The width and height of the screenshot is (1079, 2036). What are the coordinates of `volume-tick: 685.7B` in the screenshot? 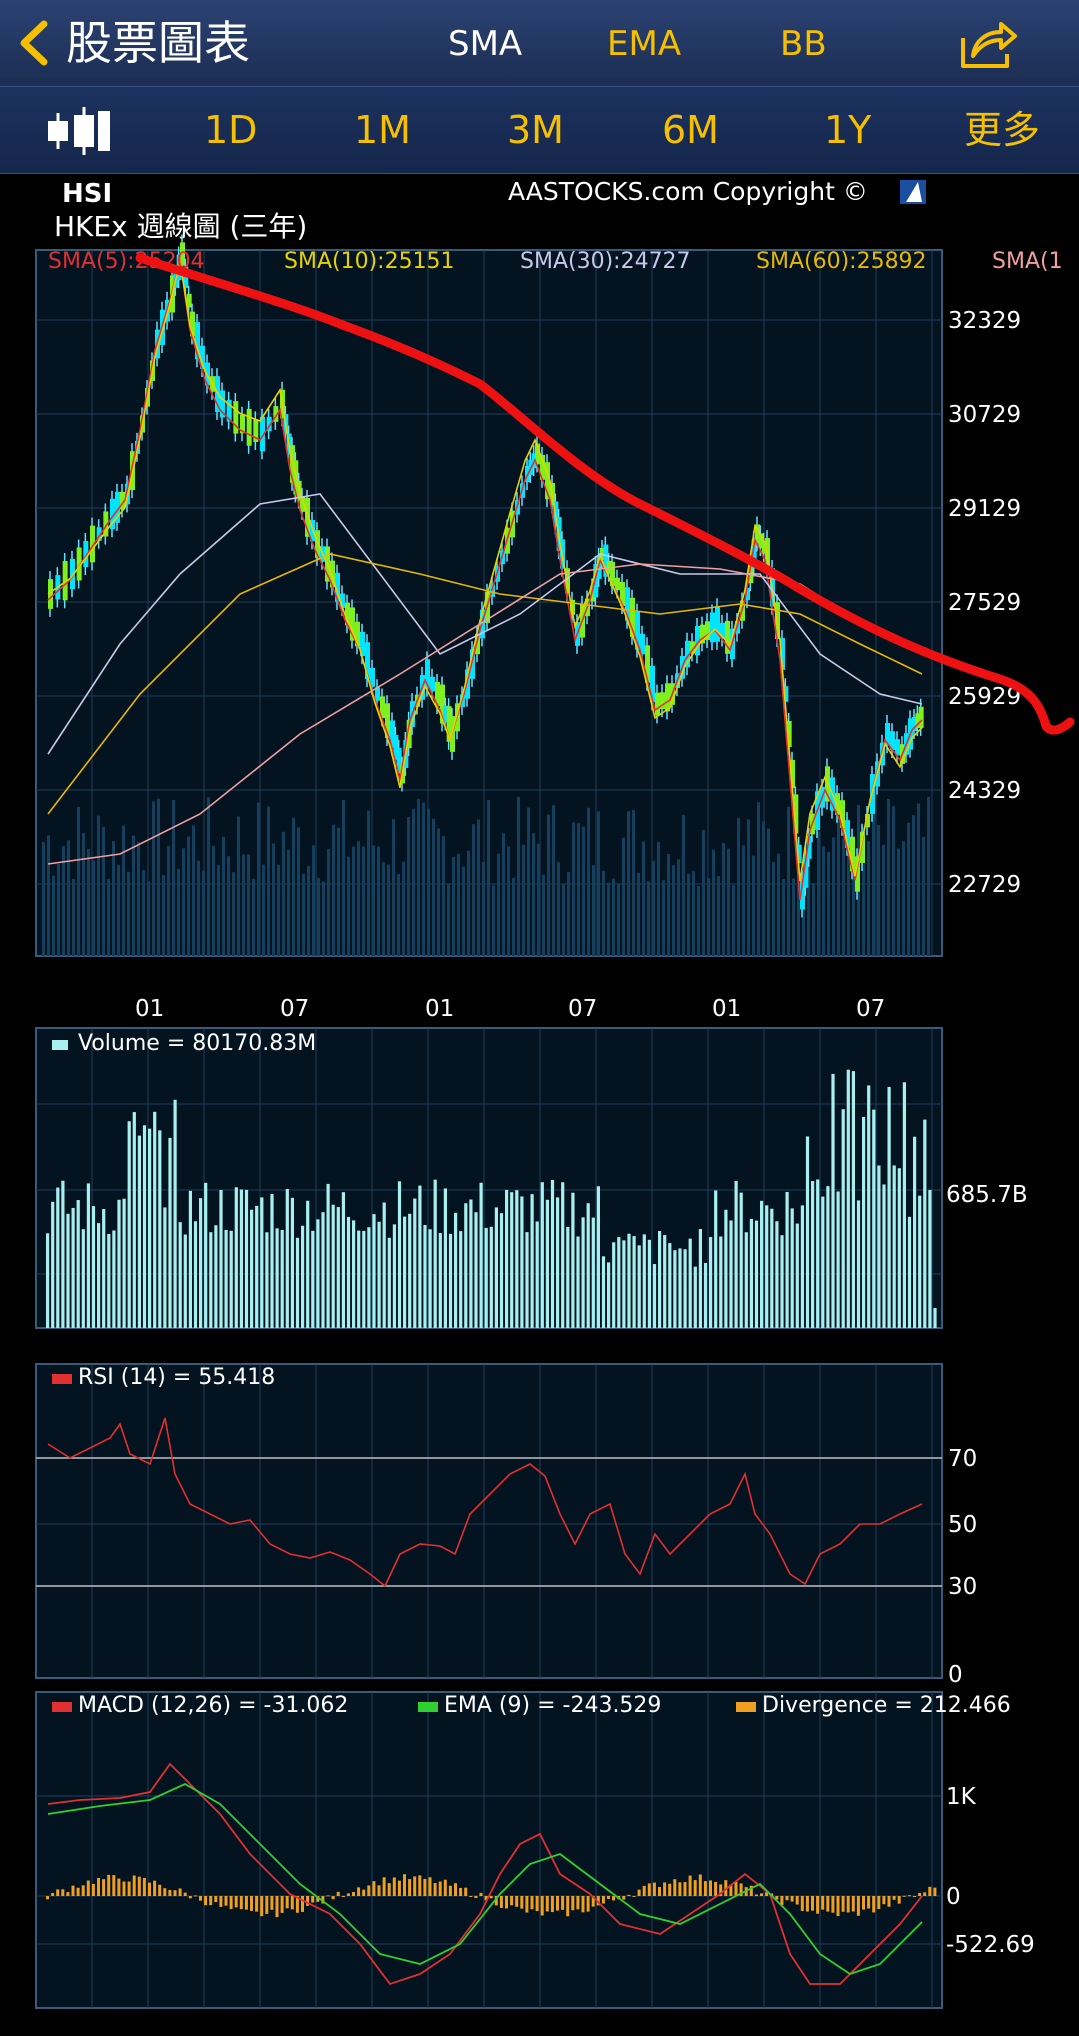 It's located at (987, 1195).